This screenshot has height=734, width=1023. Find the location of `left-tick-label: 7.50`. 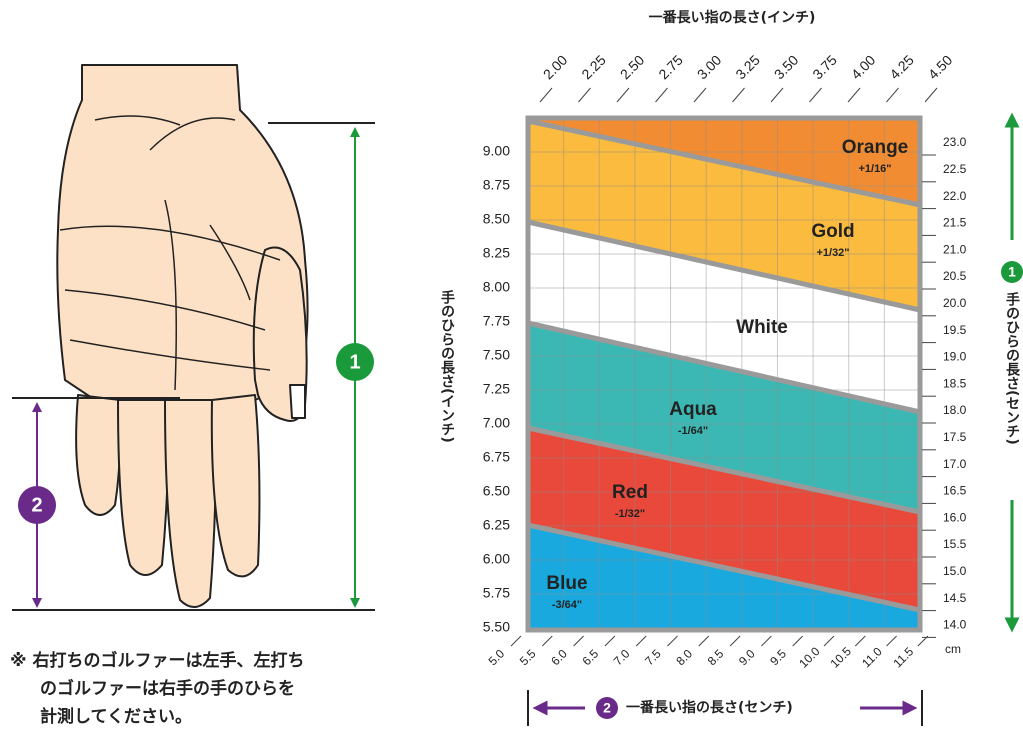

left-tick-label: 7.50 is located at coordinates (496, 355).